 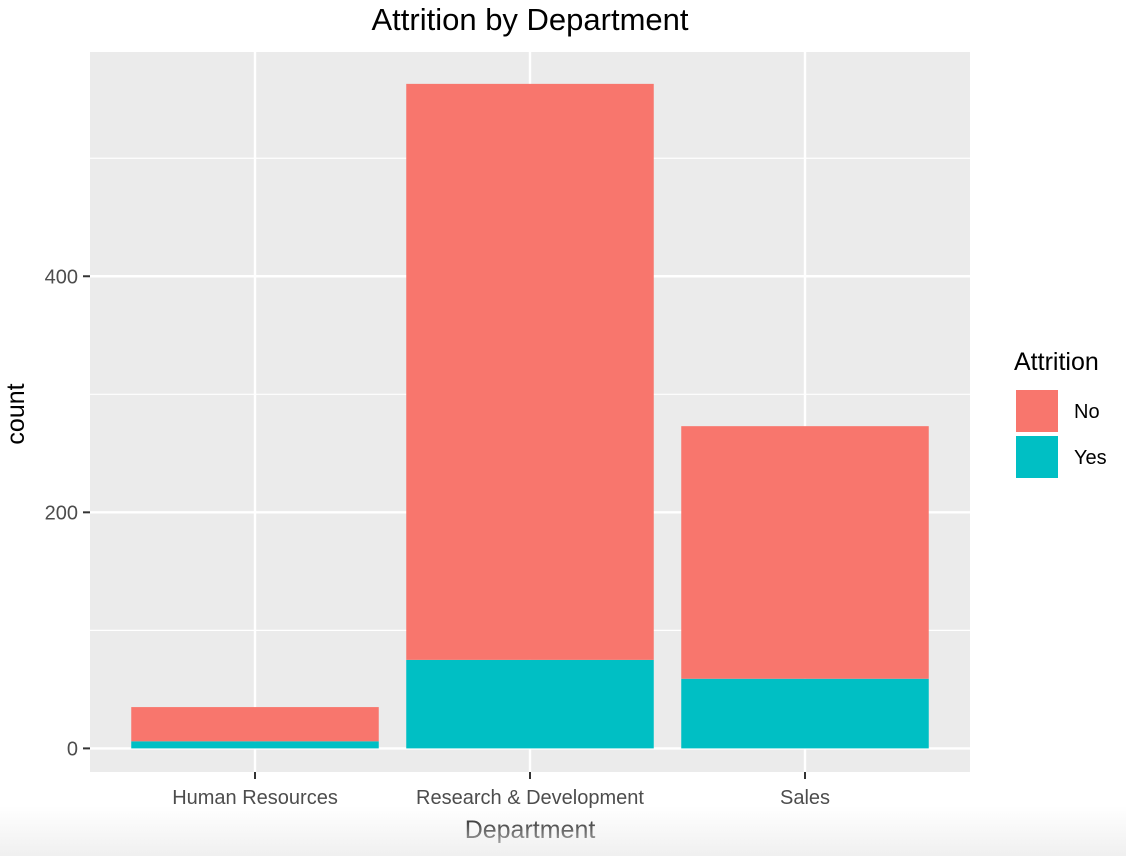 What do you see at coordinates (72, 749) in the screenshot?
I see `y-tick-label: 0` at bounding box center [72, 749].